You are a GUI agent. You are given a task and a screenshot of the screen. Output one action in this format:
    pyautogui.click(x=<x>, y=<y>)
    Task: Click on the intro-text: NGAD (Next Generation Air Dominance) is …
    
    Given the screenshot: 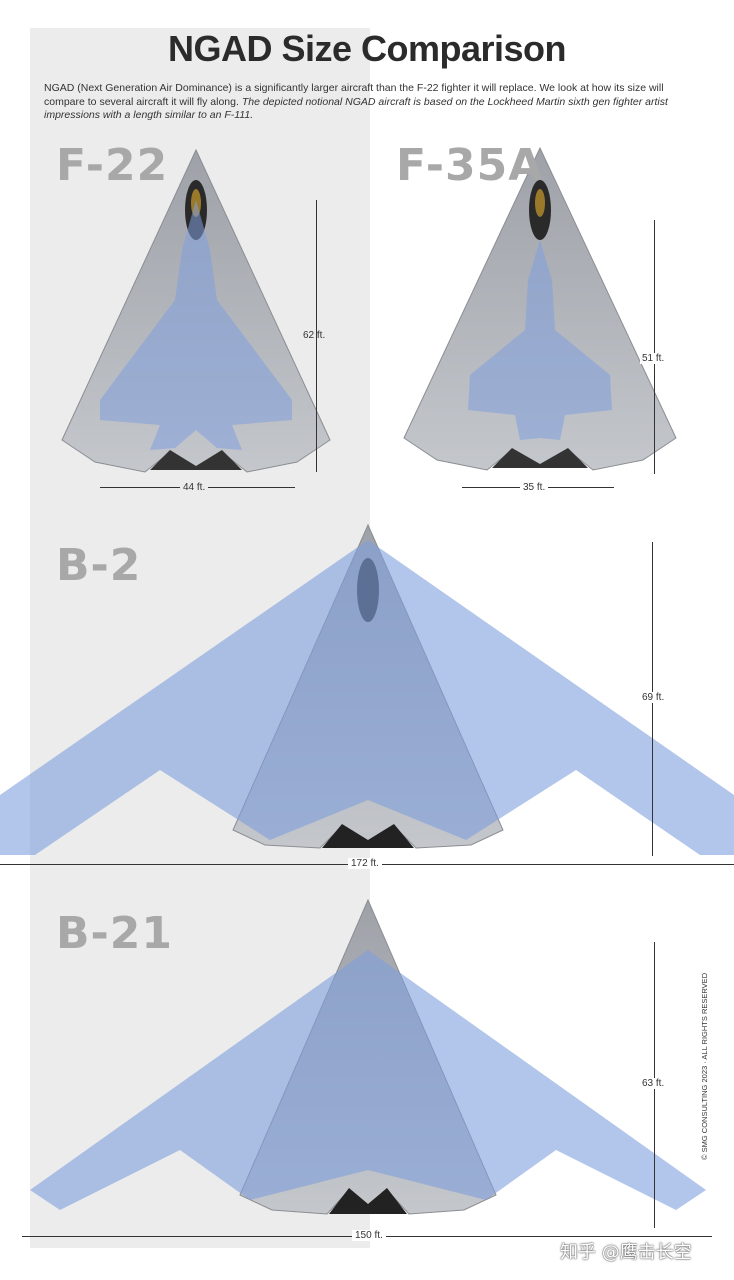 What is the action you would take?
    pyautogui.click(x=354, y=95)
    